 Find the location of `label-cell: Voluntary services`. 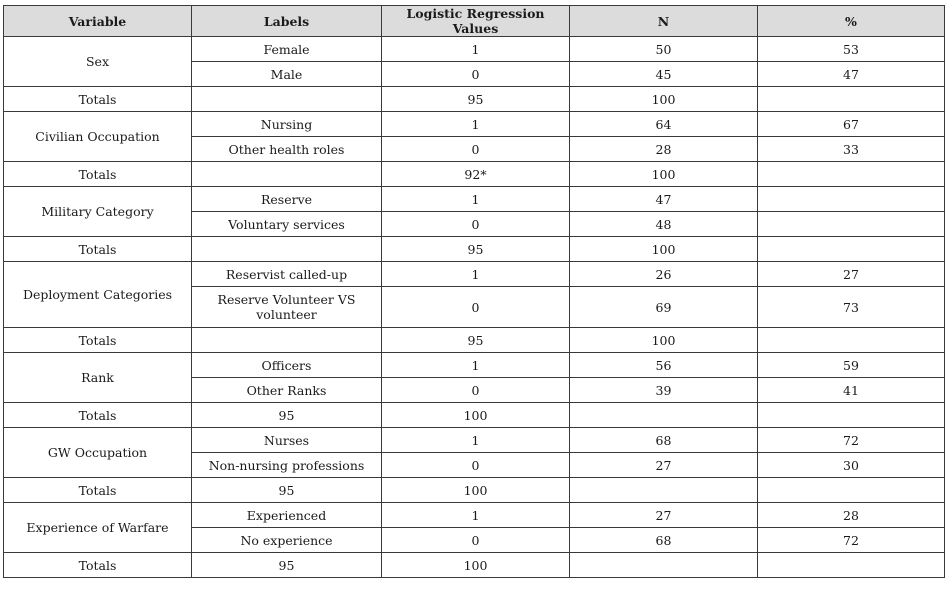

label-cell: Voluntary services is located at coordinates (286, 224).